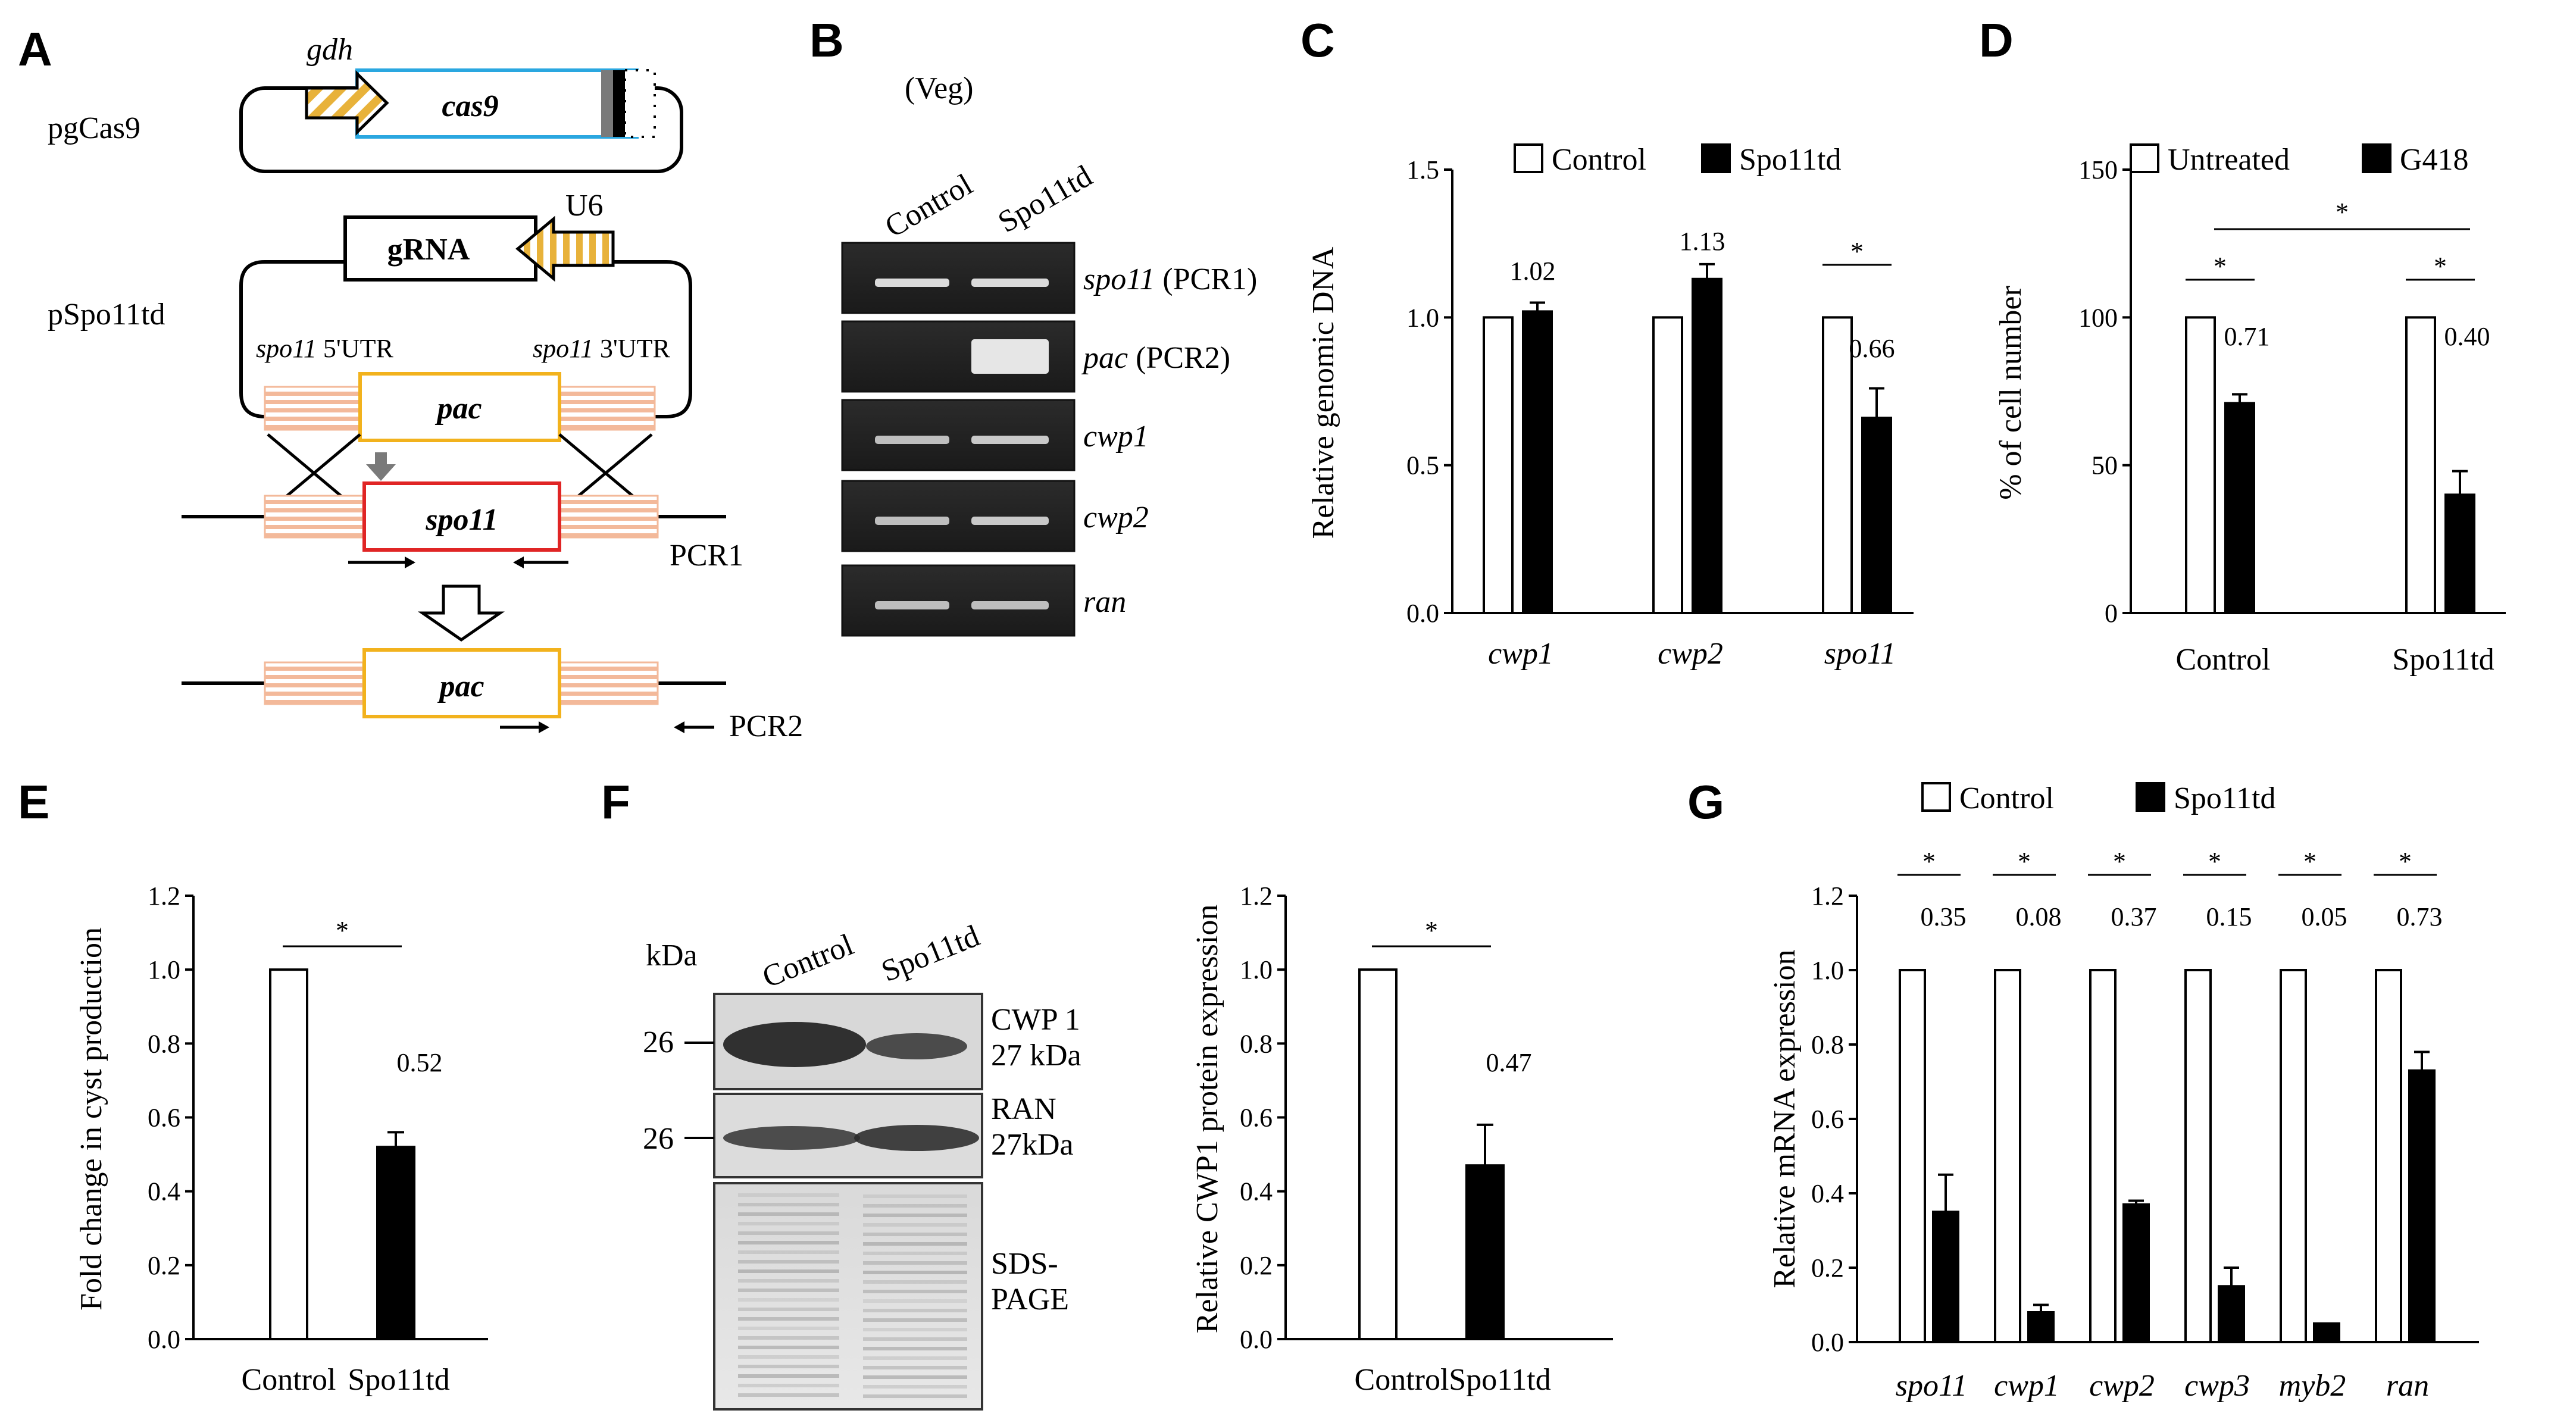 The image size is (2576, 1426). I want to click on bar-spo11td-cwp2, so click(2136, 1273).